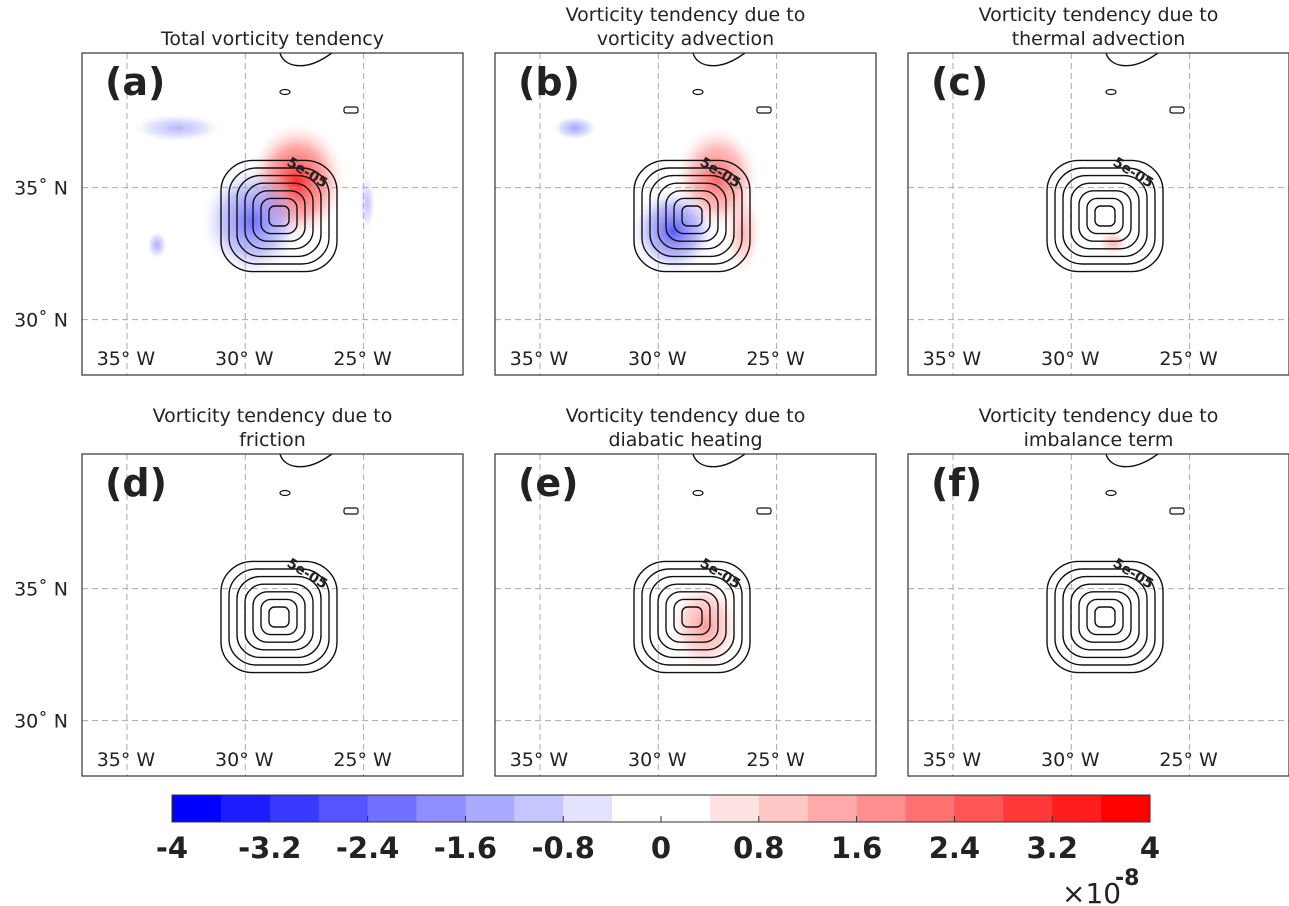 Image resolution: width=1289 pixels, height=906 pixels. I want to click on panel-title: thermal advection, so click(1099, 39).